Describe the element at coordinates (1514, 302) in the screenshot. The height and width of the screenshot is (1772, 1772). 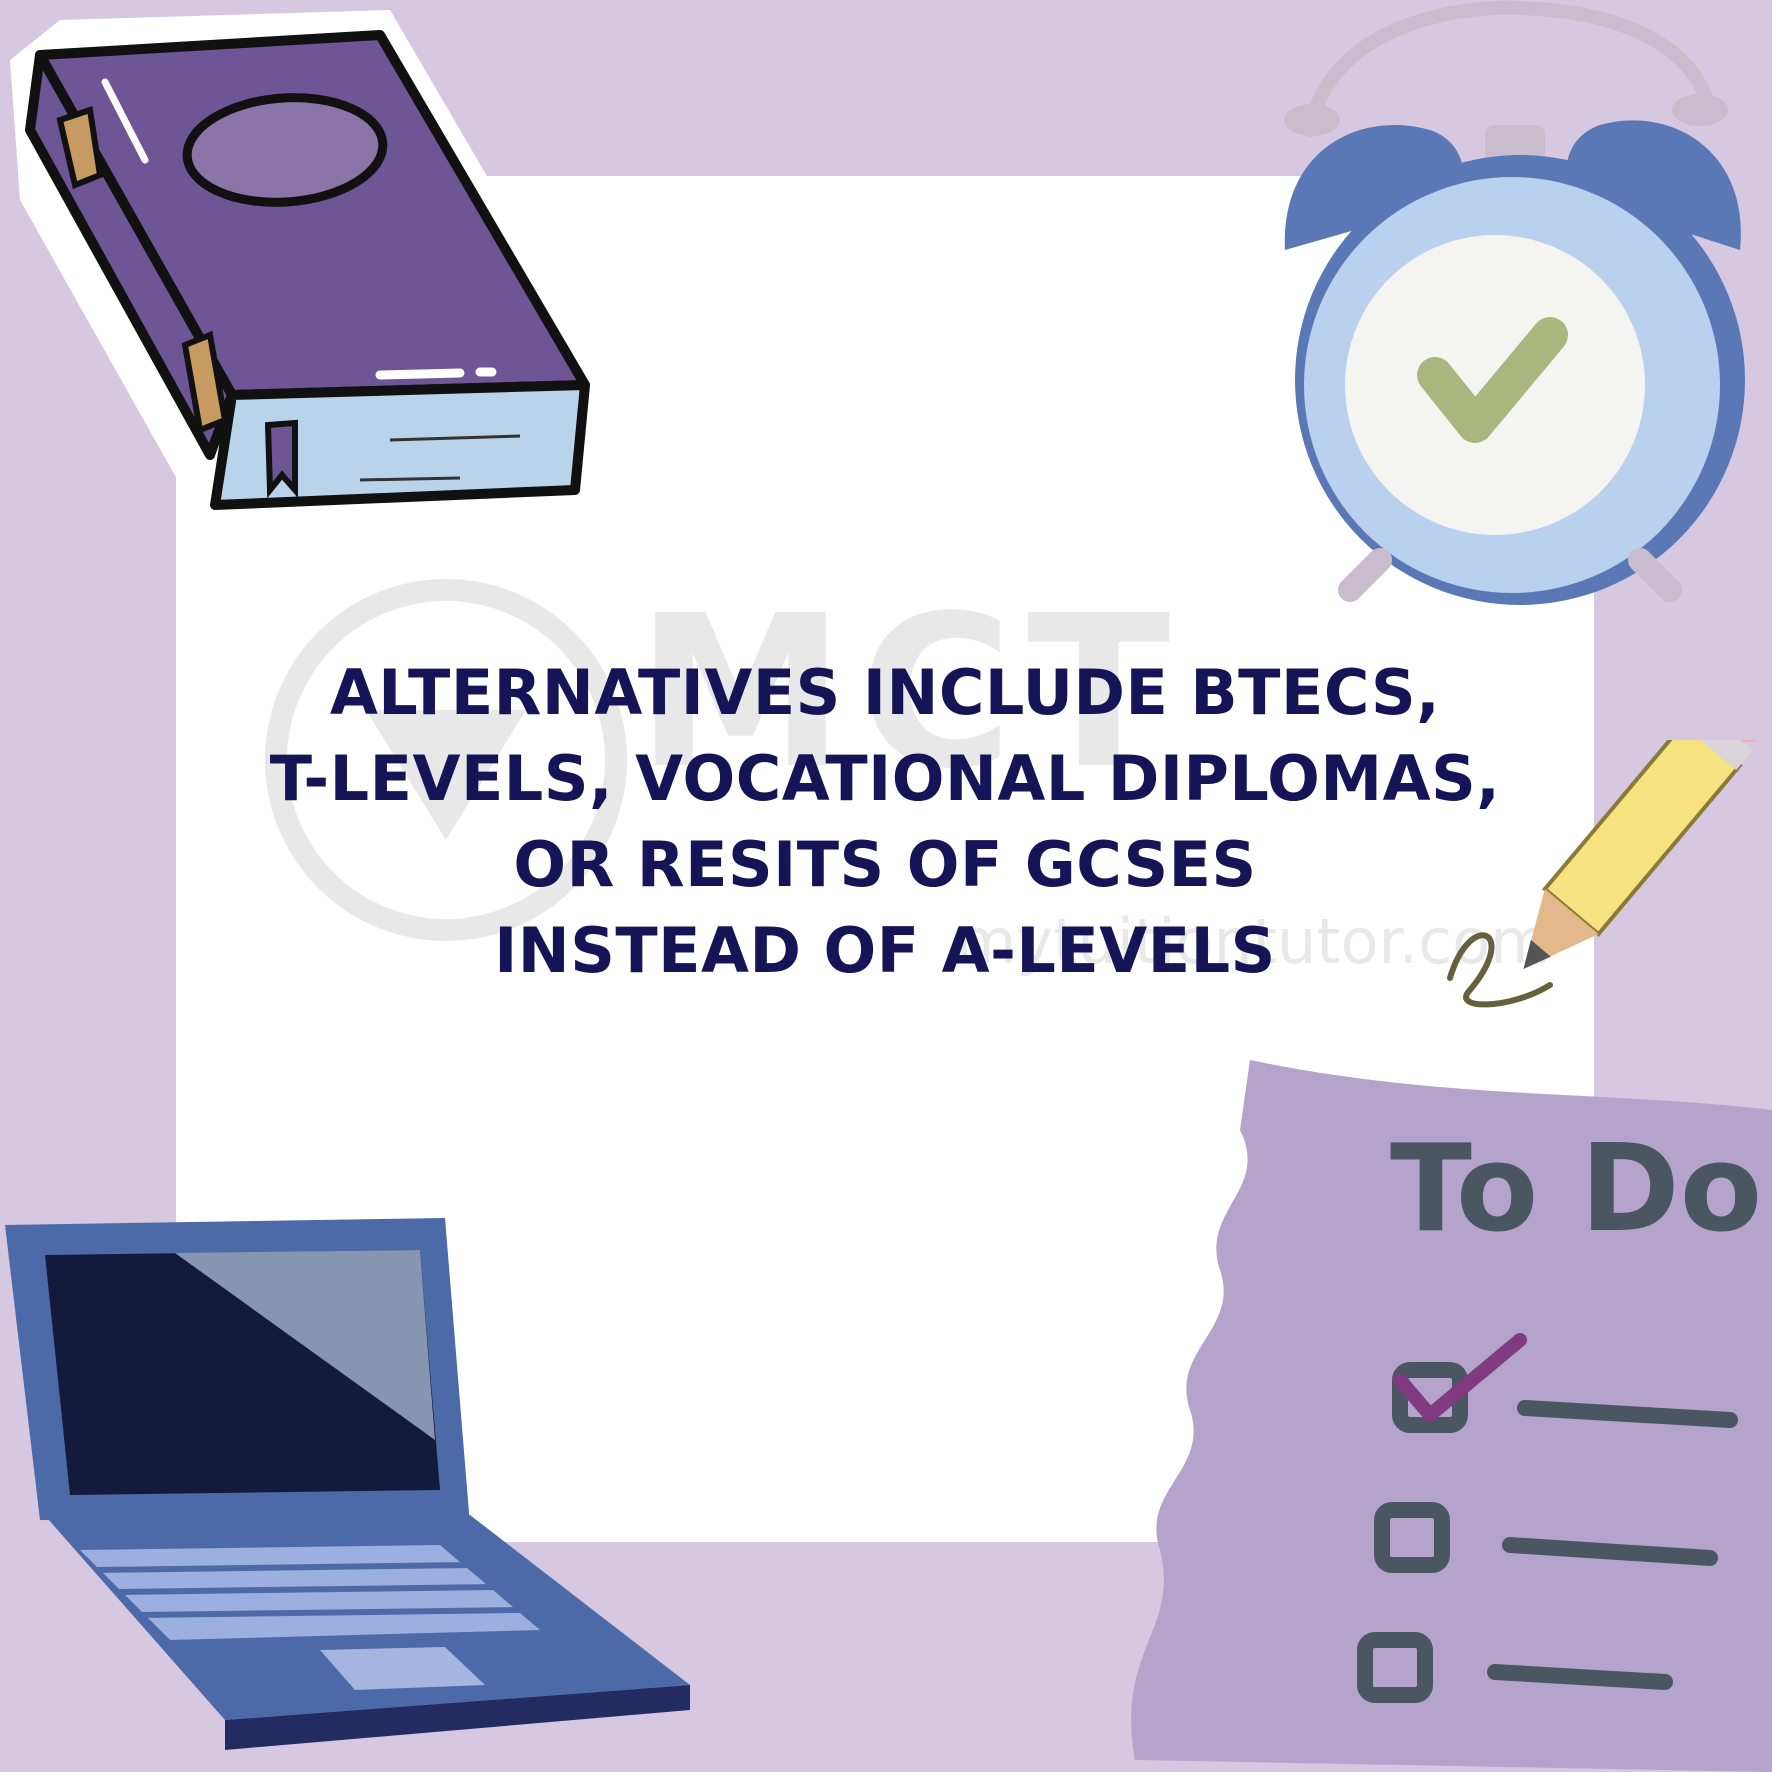
I see `alarm-clock-icon` at that location.